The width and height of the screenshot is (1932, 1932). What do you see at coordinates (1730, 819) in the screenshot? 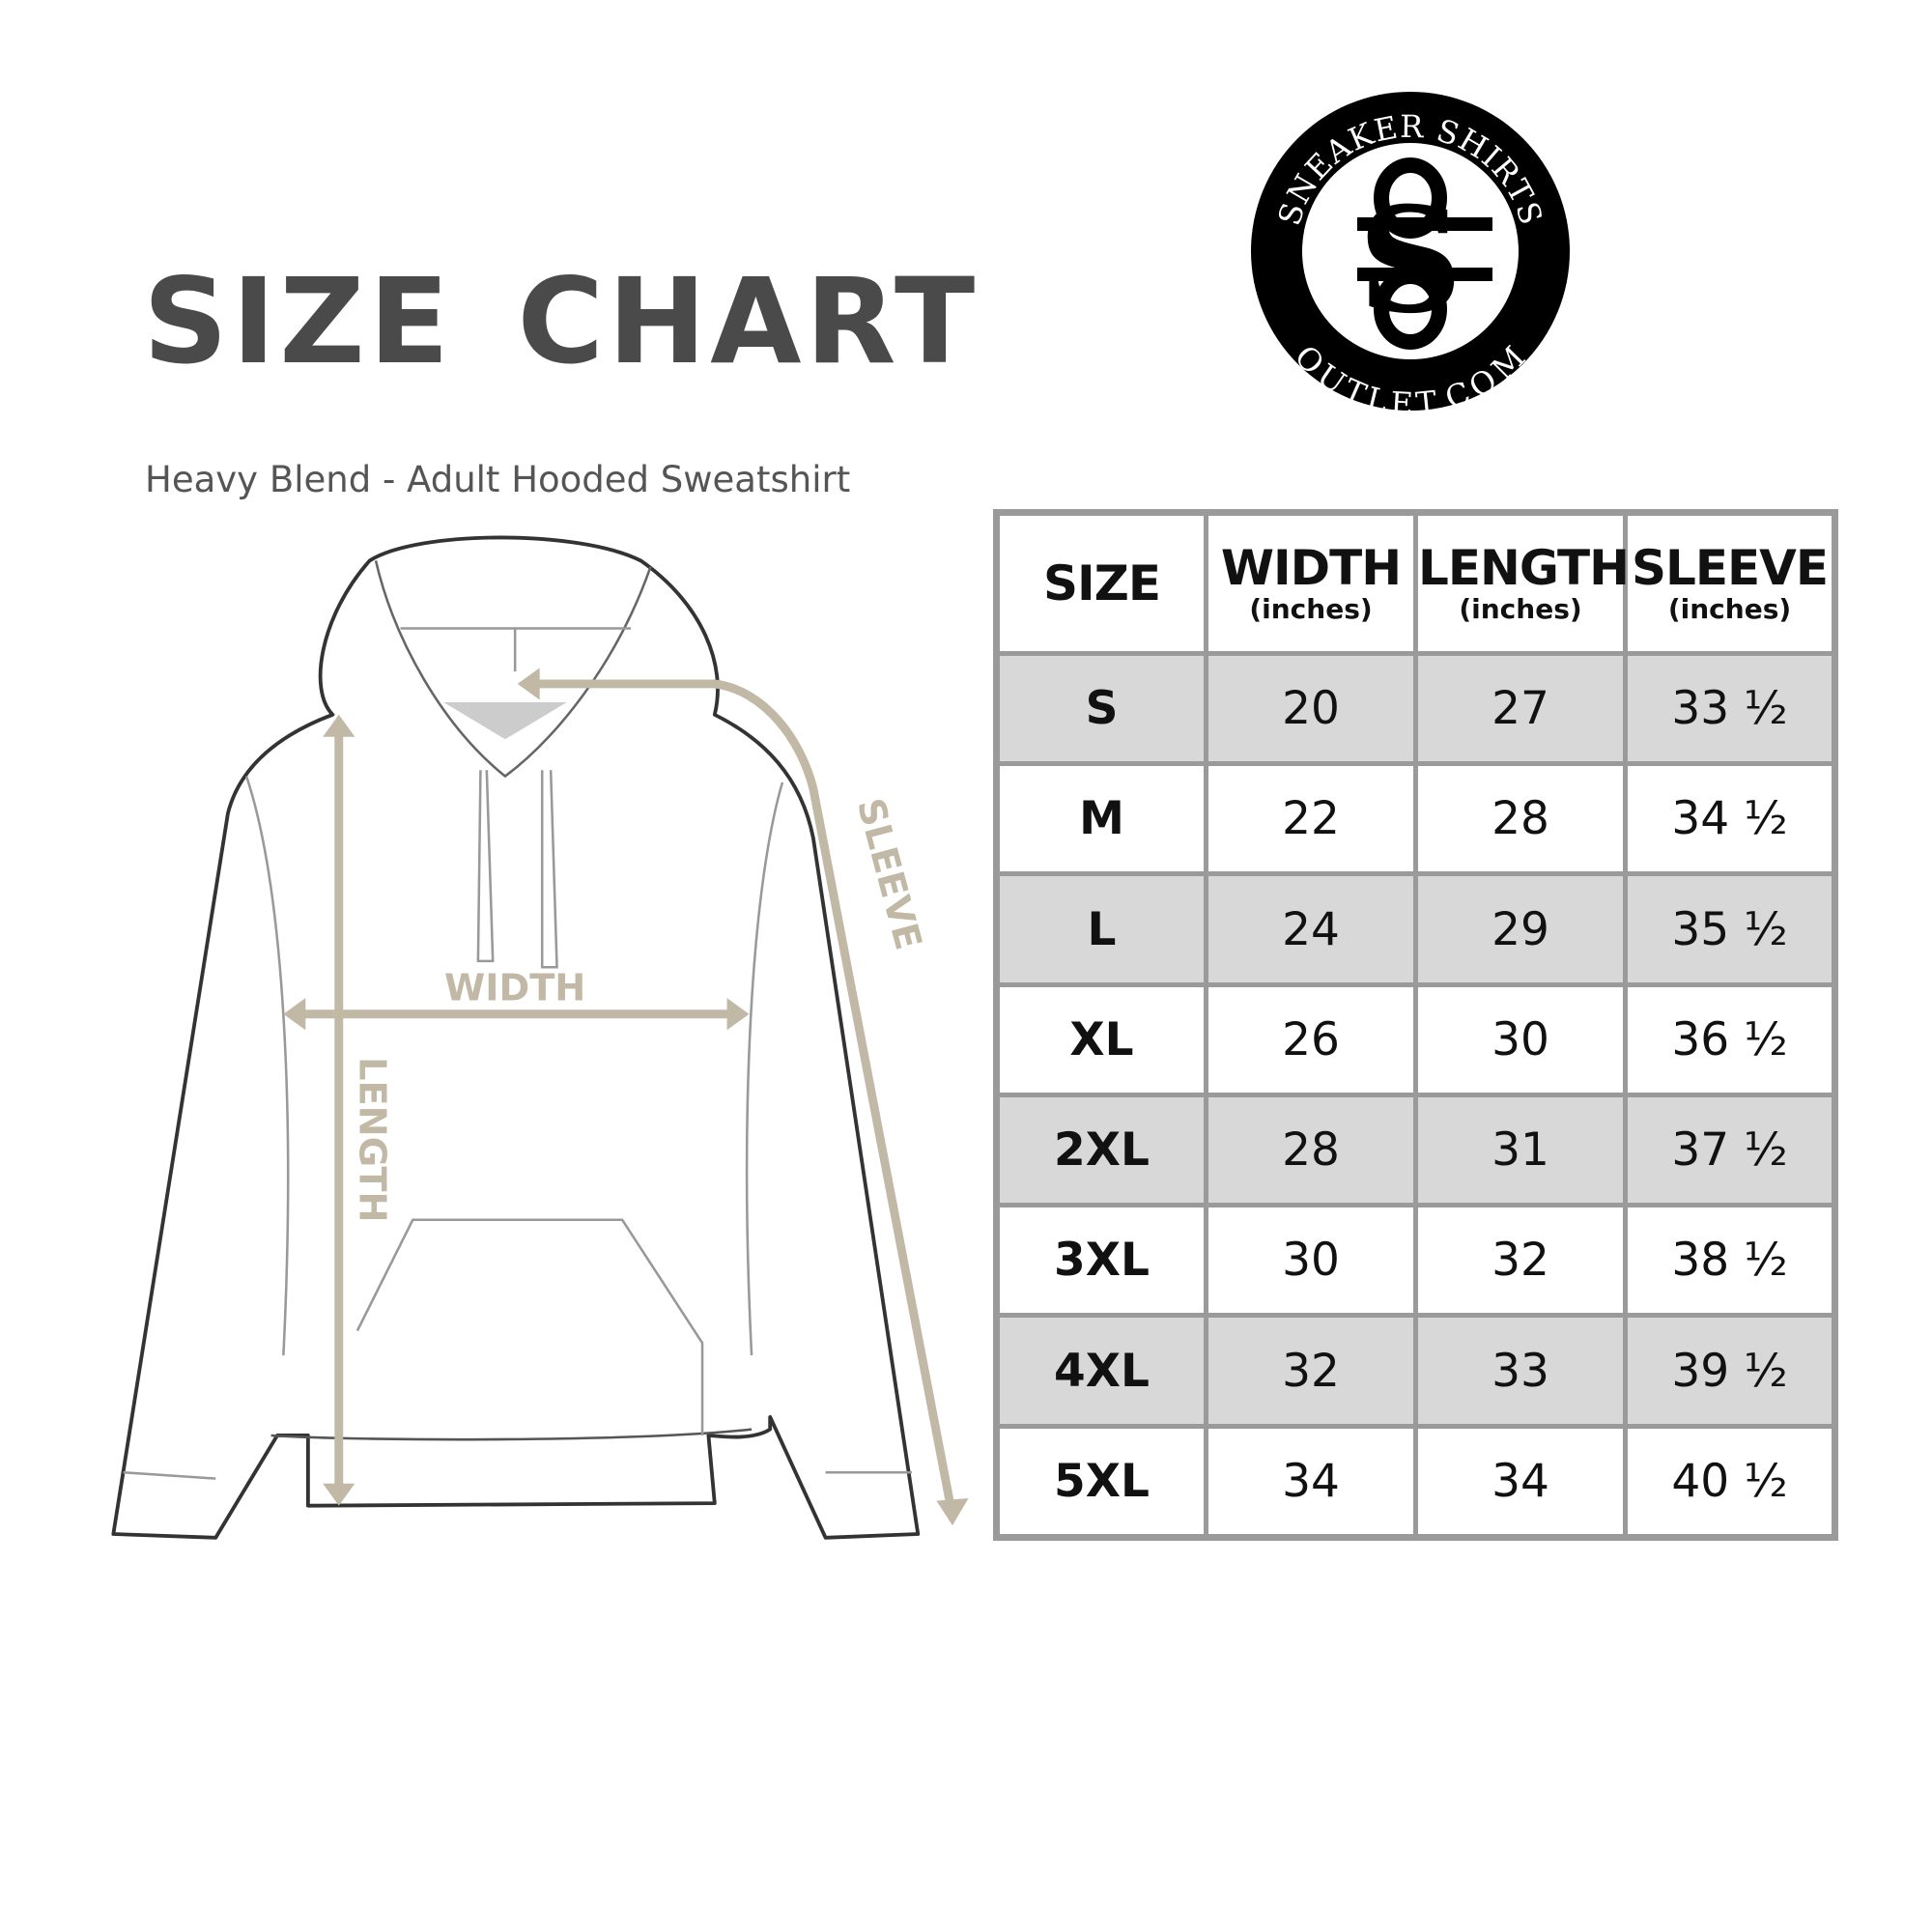
I see `sleeve-cell: 34 ½` at bounding box center [1730, 819].